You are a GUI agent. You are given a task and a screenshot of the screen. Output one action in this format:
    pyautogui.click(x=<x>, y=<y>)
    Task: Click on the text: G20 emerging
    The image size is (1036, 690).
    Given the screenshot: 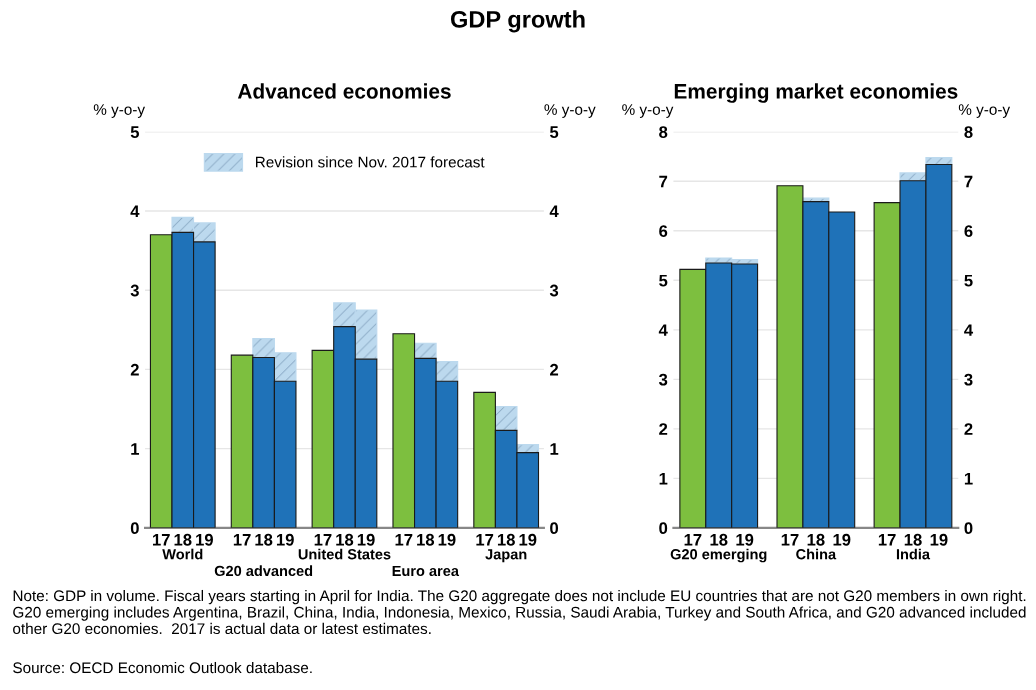 What is the action you would take?
    pyautogui.click(x=718, y=555)
    